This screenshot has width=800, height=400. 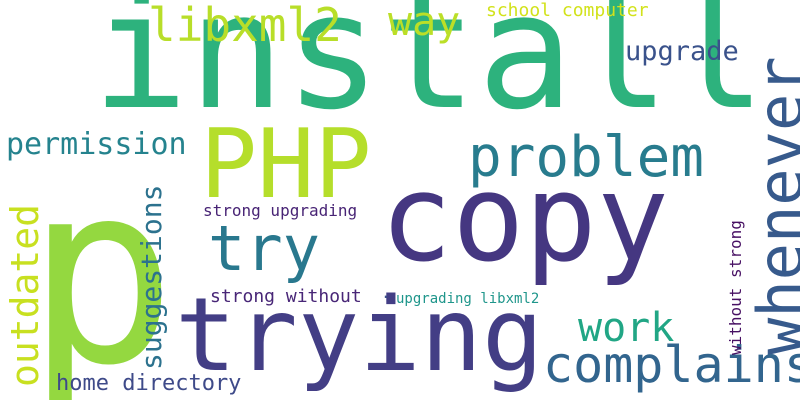 I want to click on word-trying: trying, so click(x=359, y=335).